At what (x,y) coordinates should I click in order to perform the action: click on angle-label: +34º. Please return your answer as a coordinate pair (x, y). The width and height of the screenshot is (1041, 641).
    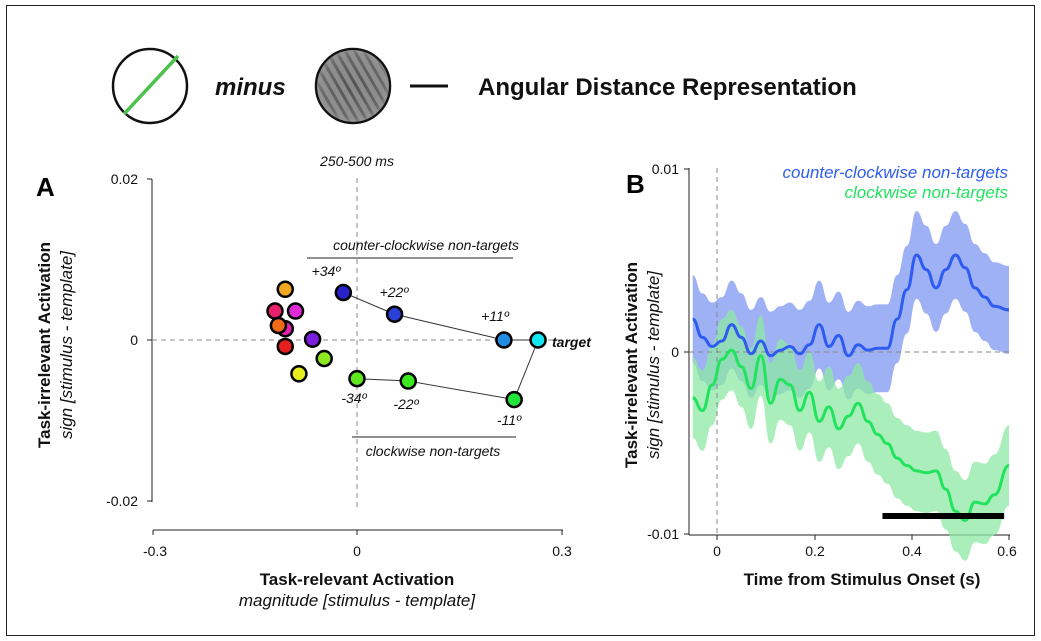
    Looking at the image, I should click on (327, 271).